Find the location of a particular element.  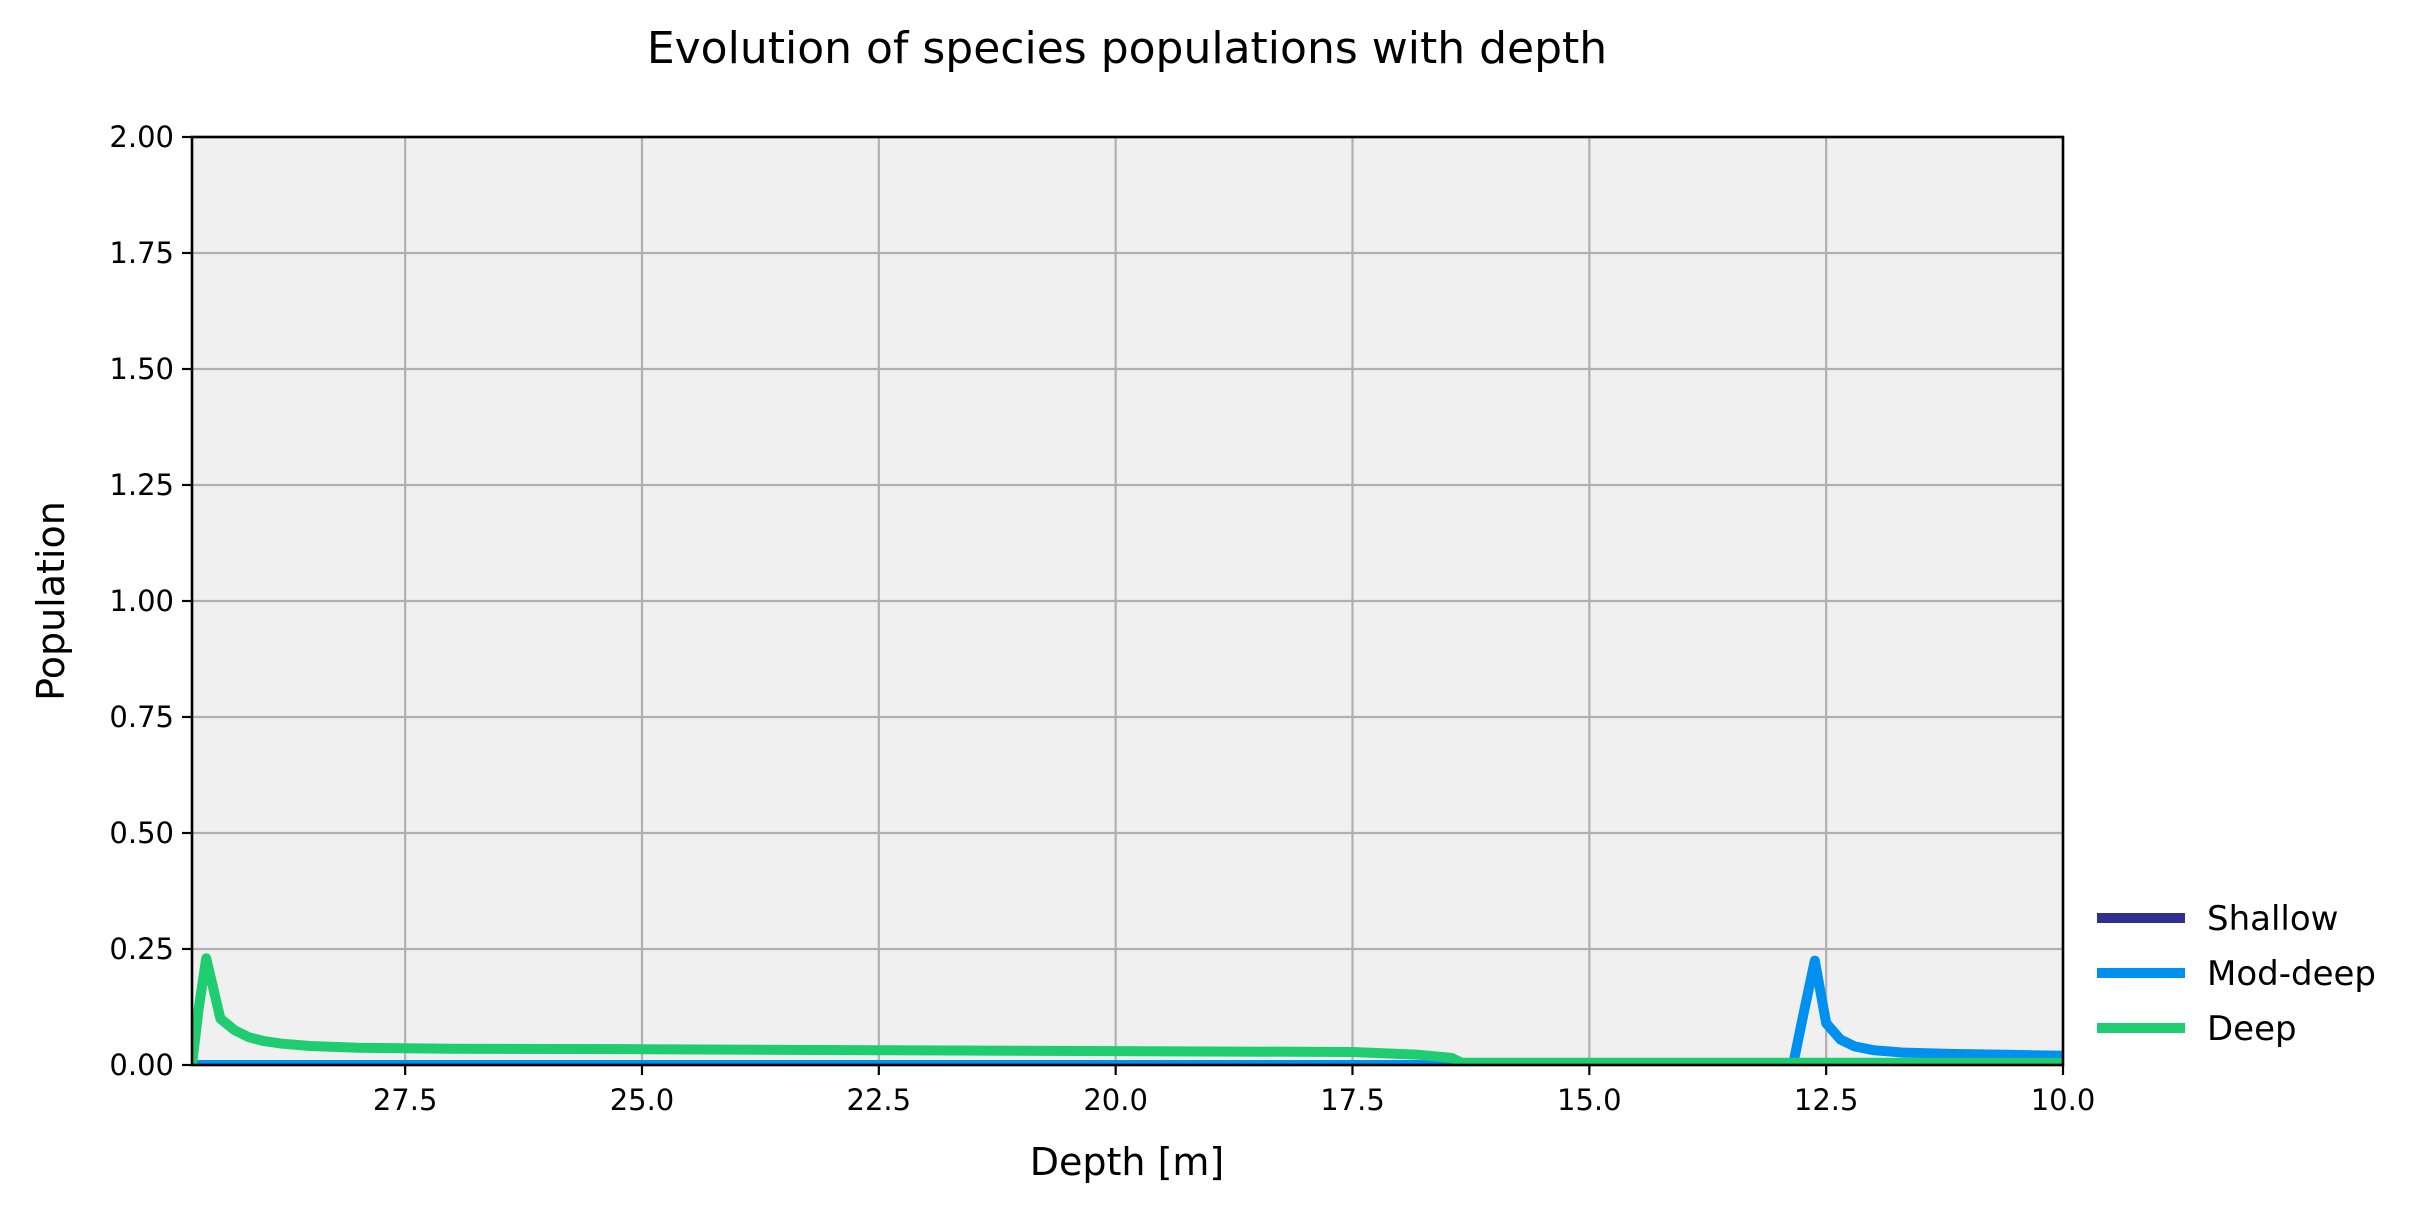

y-tick-label: 0.25 is located at coordinates (141, 949).